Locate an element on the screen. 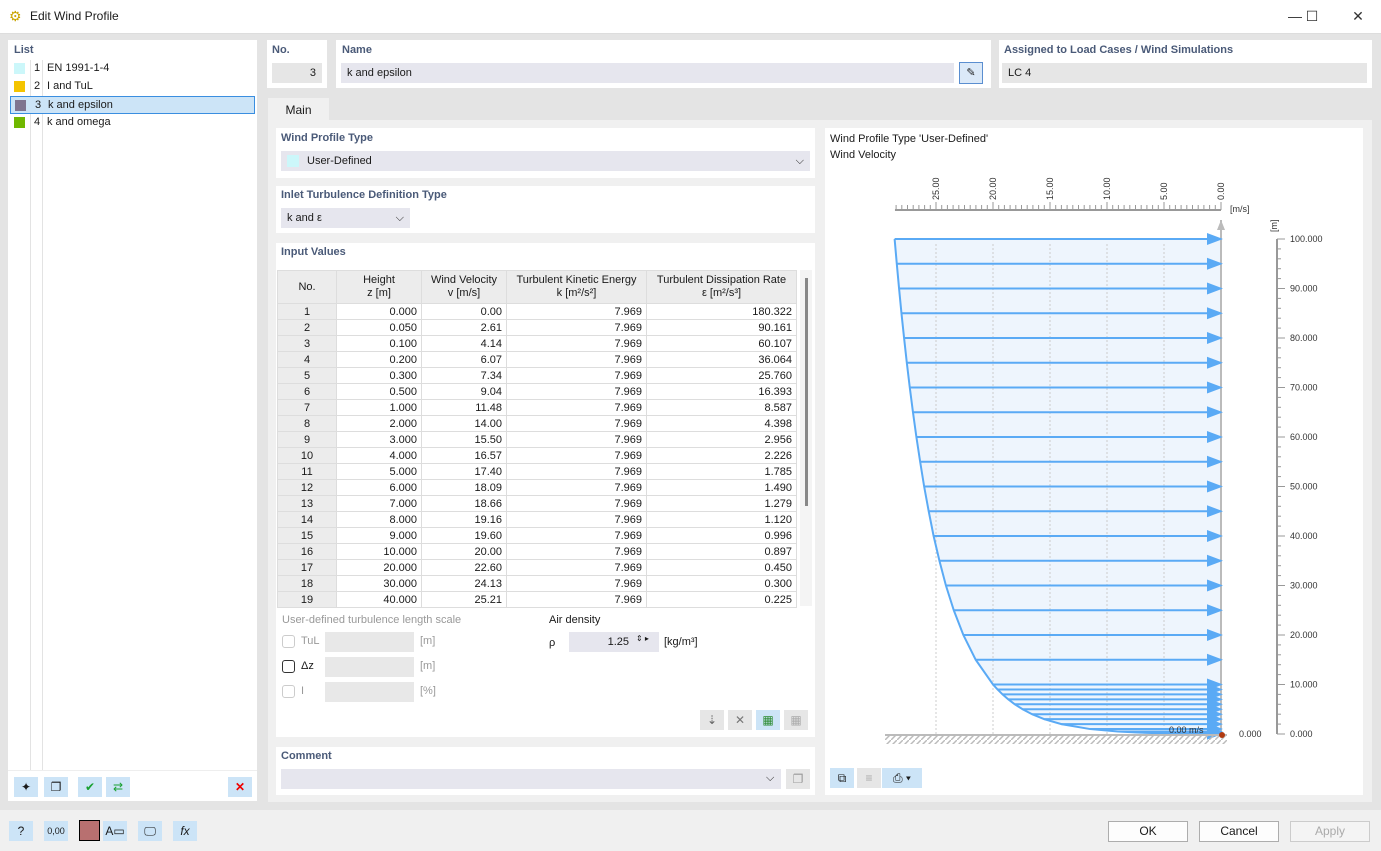  table-row: 5 0.300 7.34 7.969 25.760 is located at coordinates (537, 375).